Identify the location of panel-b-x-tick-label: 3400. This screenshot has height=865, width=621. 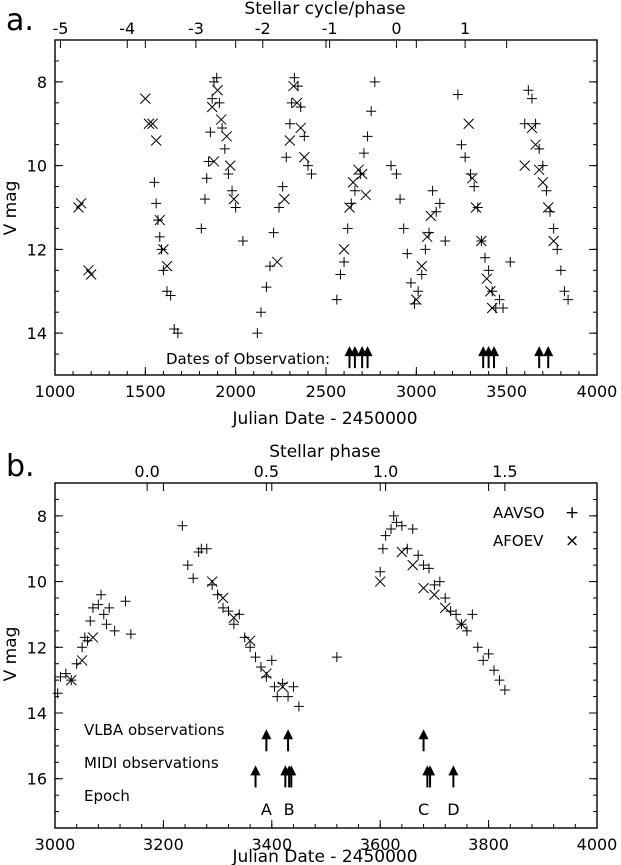
(271, 844).